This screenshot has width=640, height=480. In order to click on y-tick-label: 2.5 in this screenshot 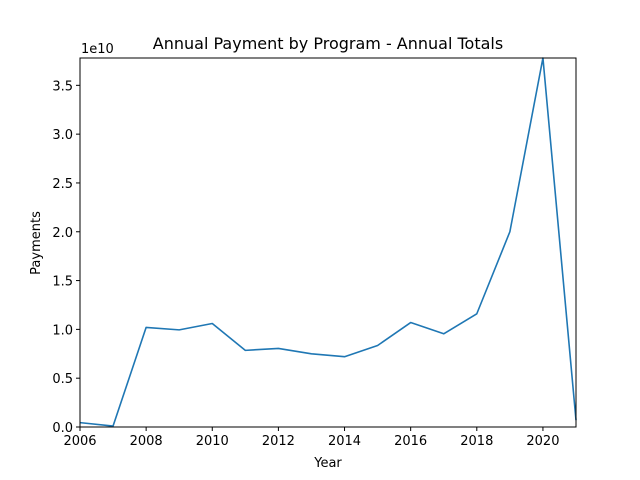, I will do `click(62, 184)`.